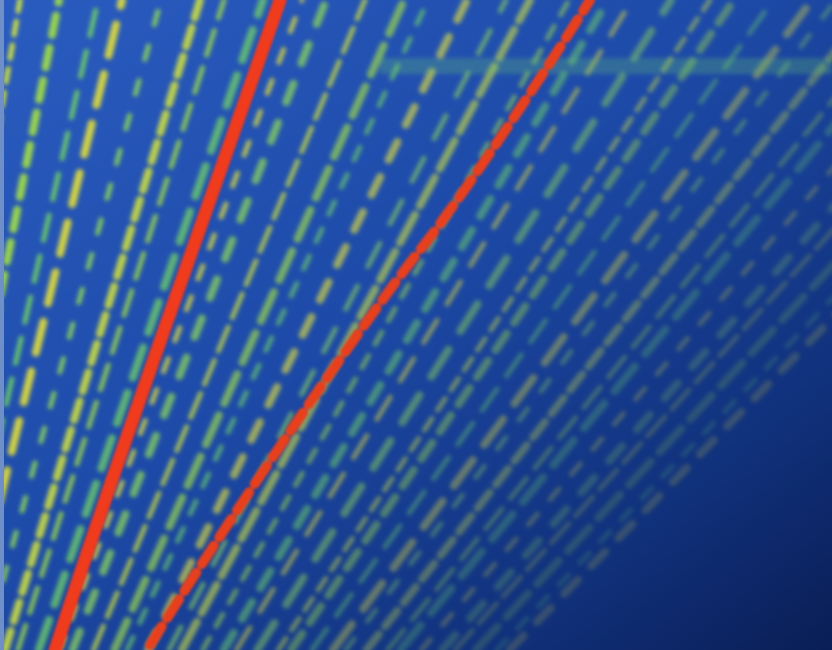 Image resolution: width=832 pixels, height=650 pixels. Describe the element at coordinates (2, 325) in the screenshot. I see `left-edge` at that location.